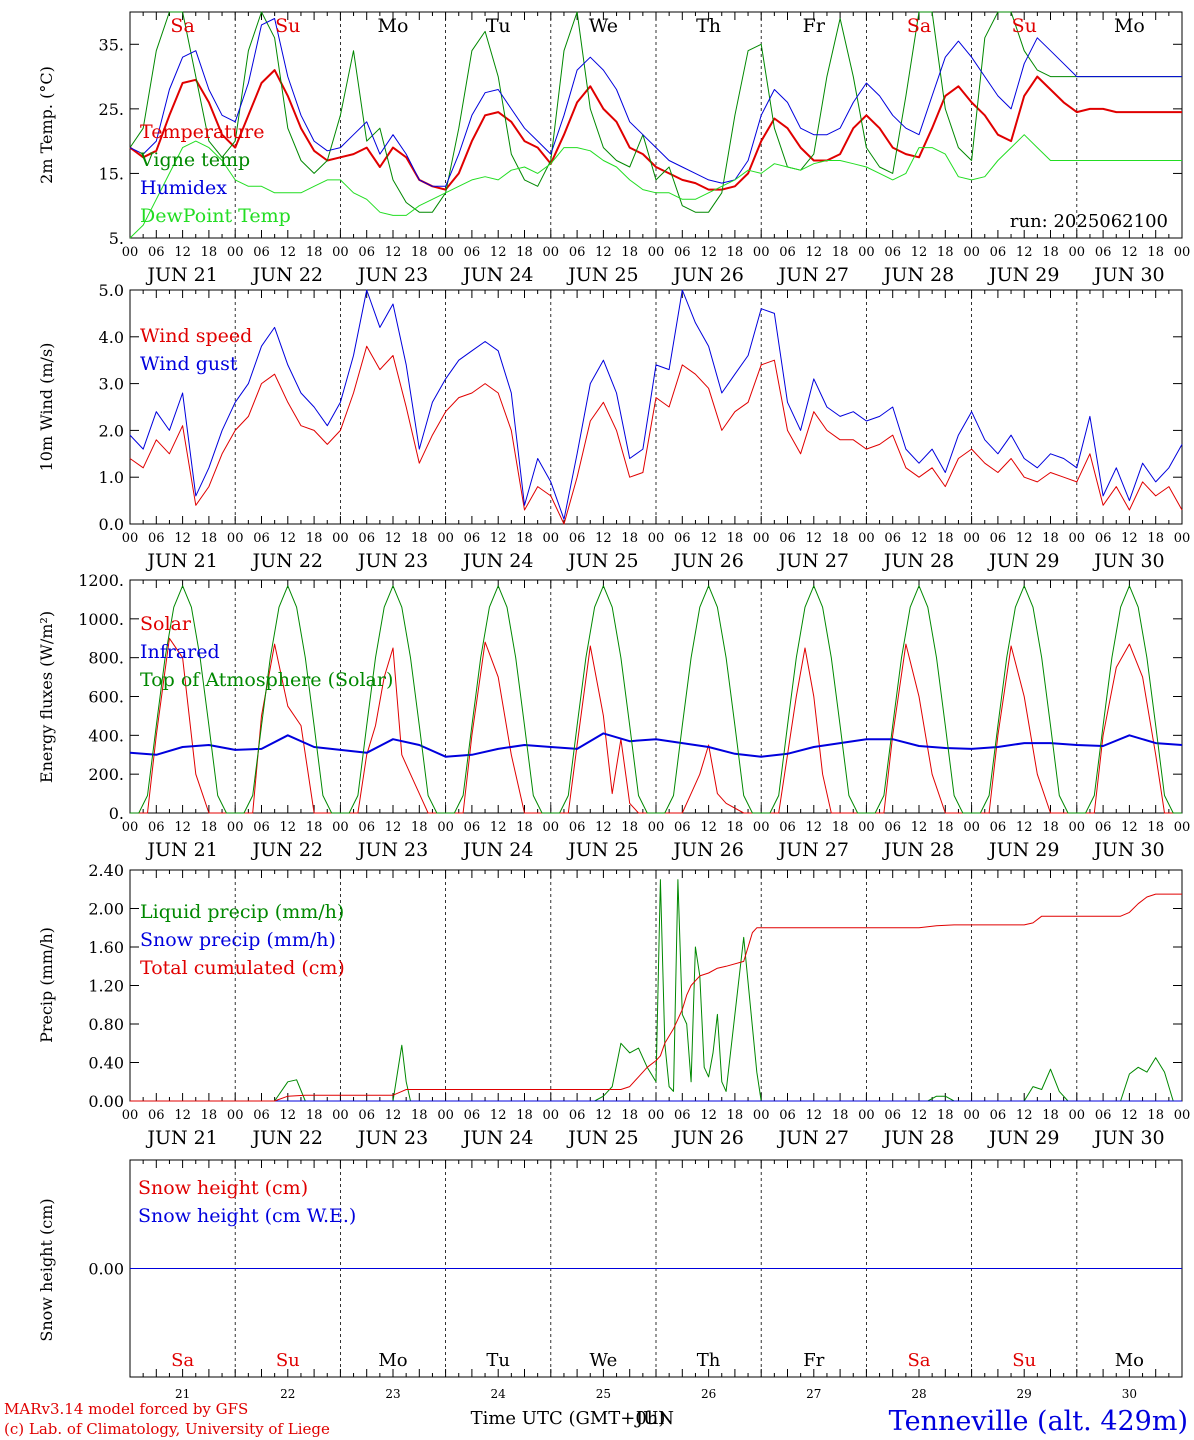 The image size is (1194, 1440). What do you see at coordinates (497, 275) in the screenshot?
I see `date-label: JUN 24` at bounding box center [497, 275].